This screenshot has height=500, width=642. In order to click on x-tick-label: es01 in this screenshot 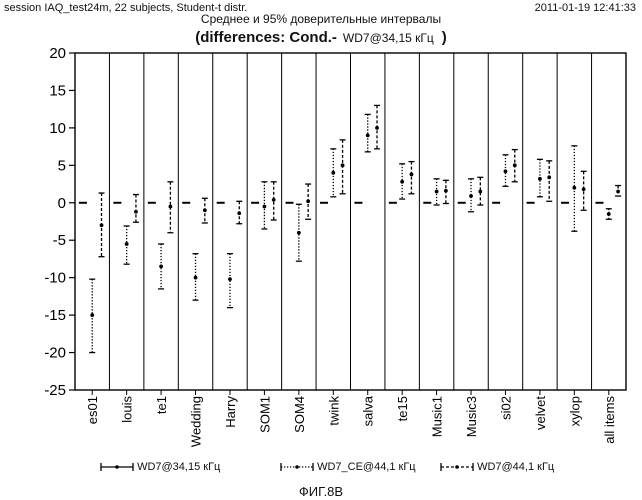, I will do `click(92, 410)`.